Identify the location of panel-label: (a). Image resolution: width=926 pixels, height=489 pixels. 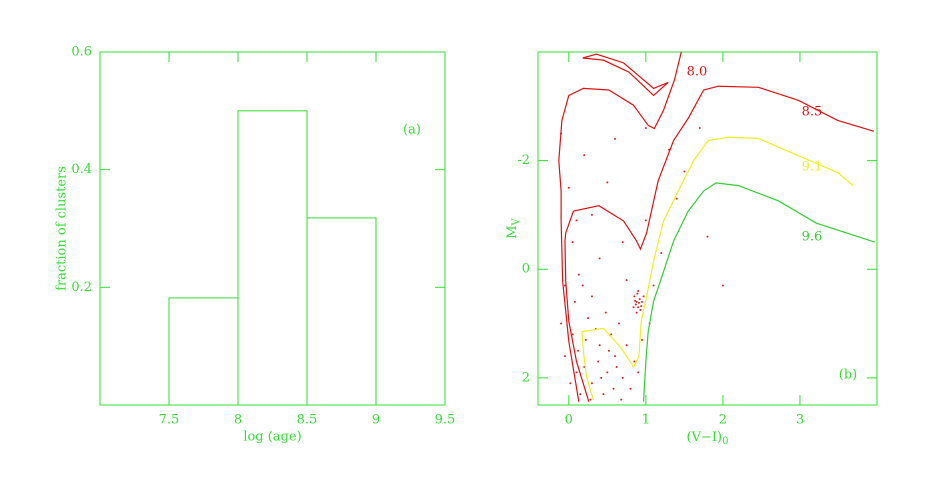
(412, 130).